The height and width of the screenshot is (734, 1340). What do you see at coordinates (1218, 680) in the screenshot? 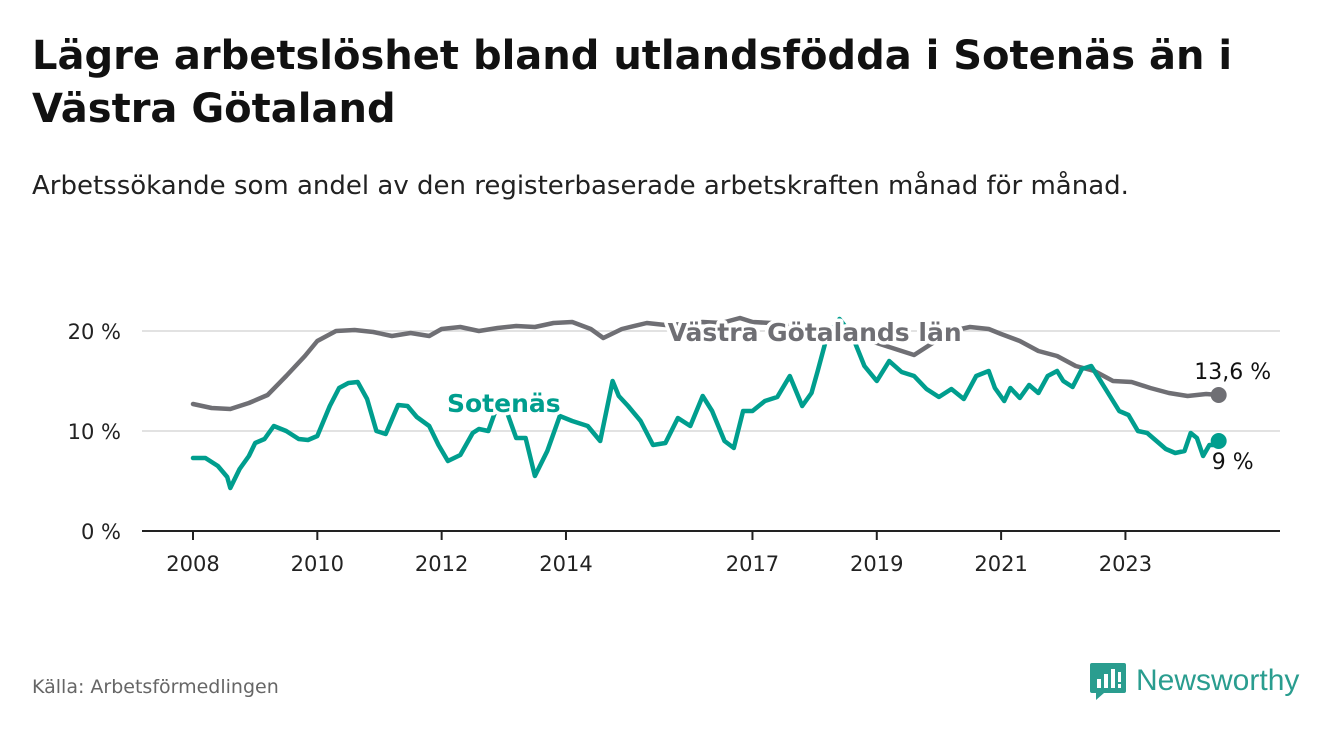
I see `brand-name: Newsworthy` at bounding box center [1218, 680].